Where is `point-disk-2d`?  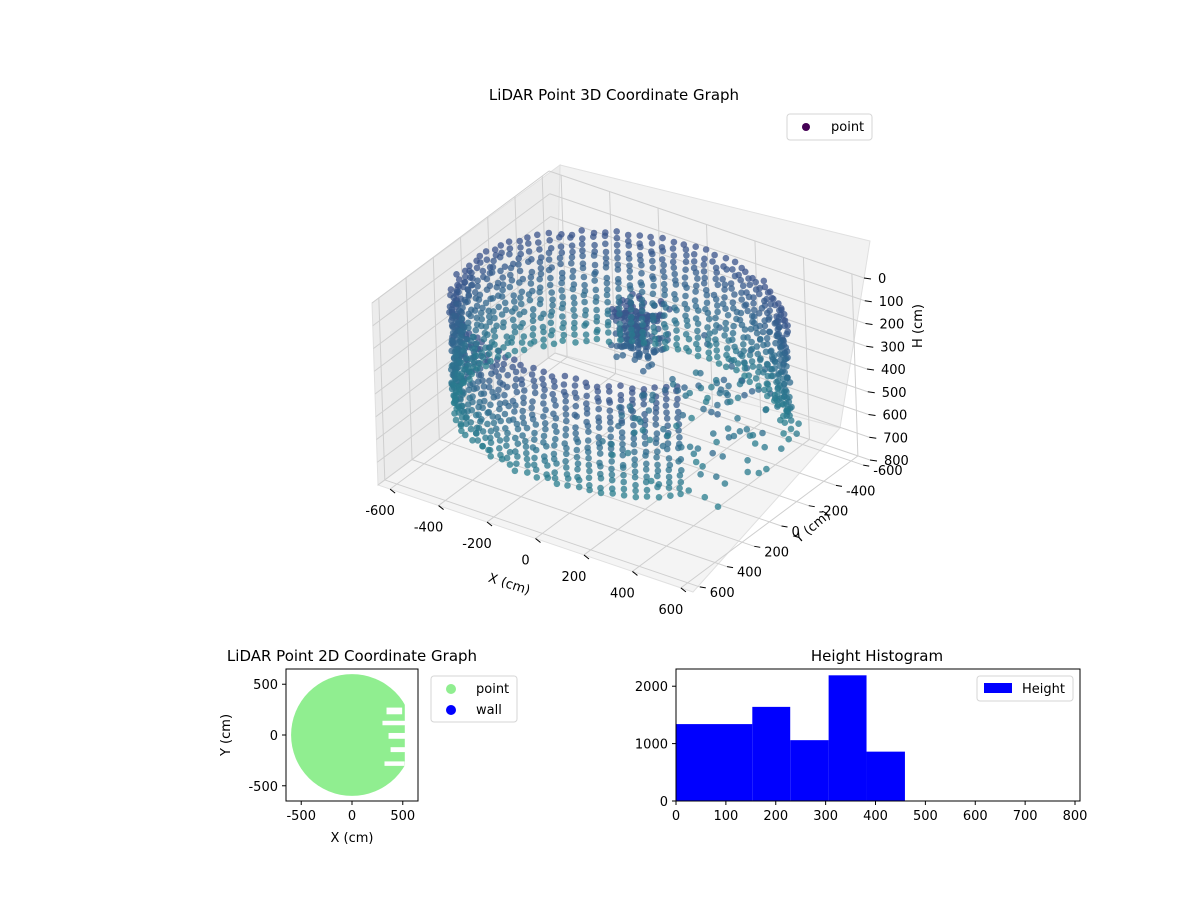 point-disk-2d is located at coordinates (352, 735).